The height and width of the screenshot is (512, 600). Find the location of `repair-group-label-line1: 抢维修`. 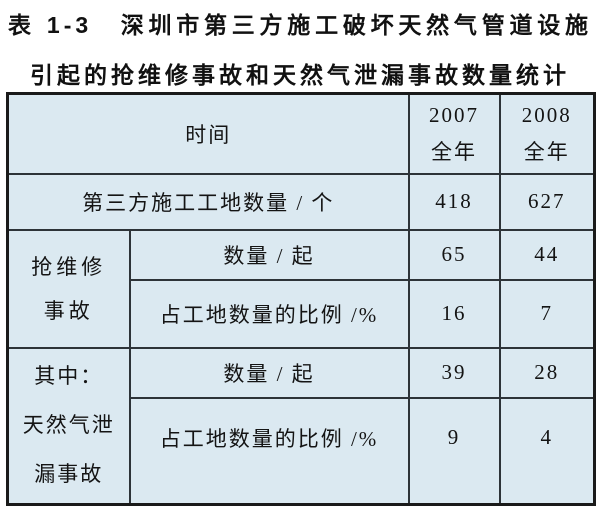

repair-group-label-line1: 抢维修 is located at coordinates (69, 266).